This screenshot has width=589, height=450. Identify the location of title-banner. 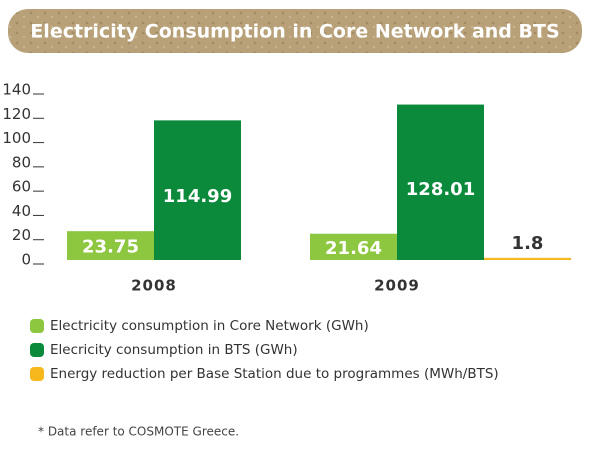
(295, 31).